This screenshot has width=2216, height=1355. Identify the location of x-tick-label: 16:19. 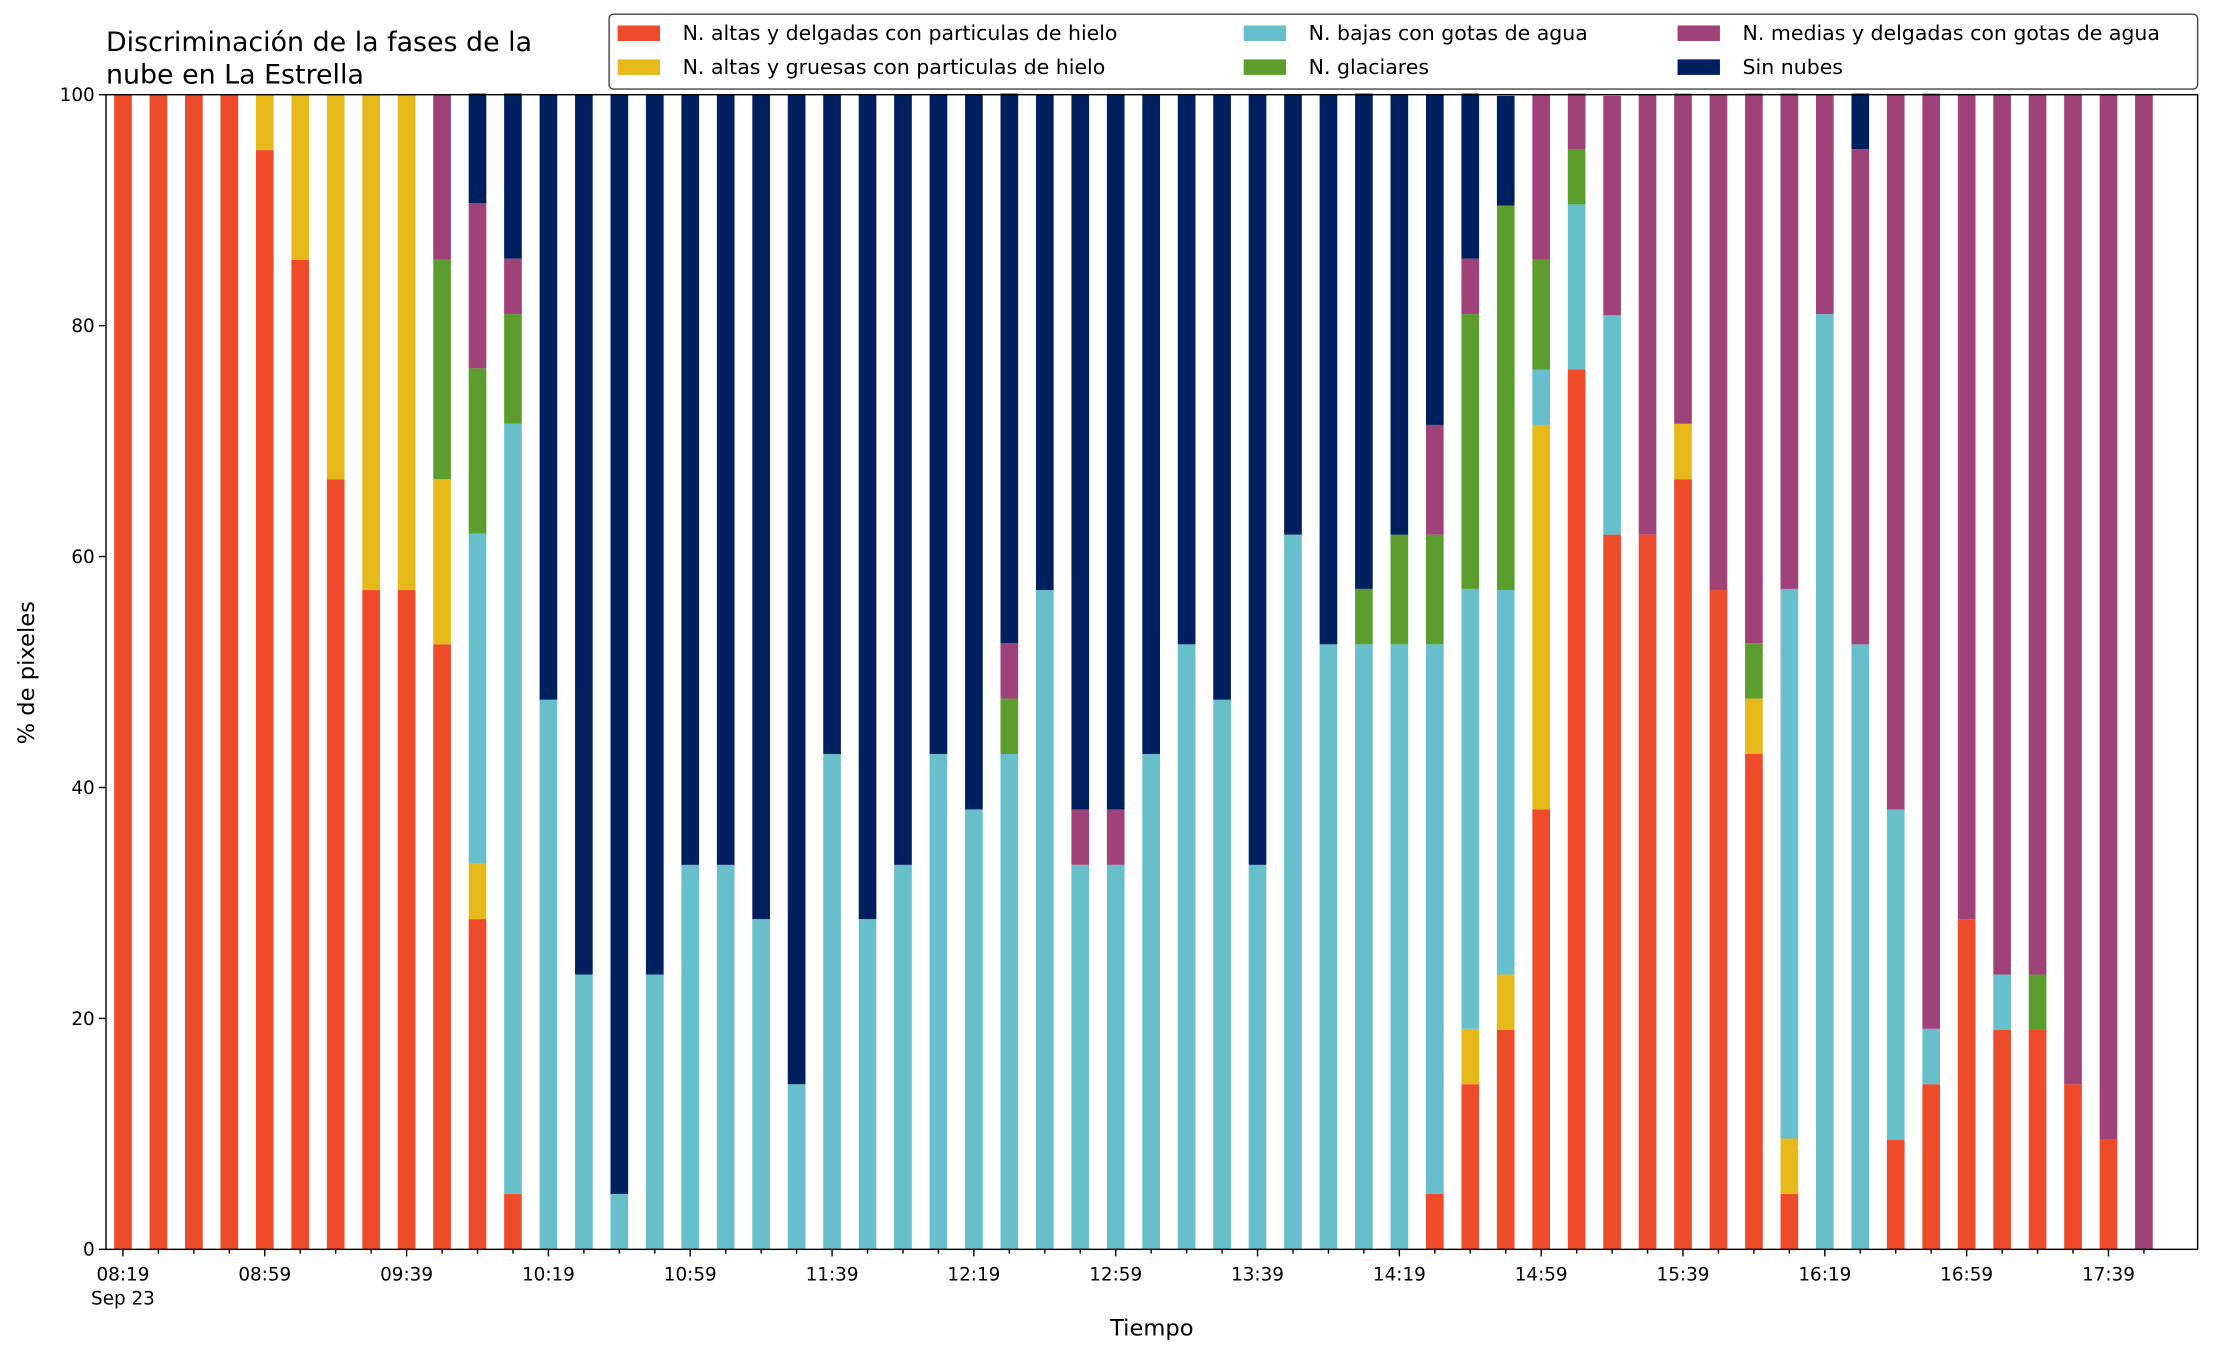
(1824, 1274).